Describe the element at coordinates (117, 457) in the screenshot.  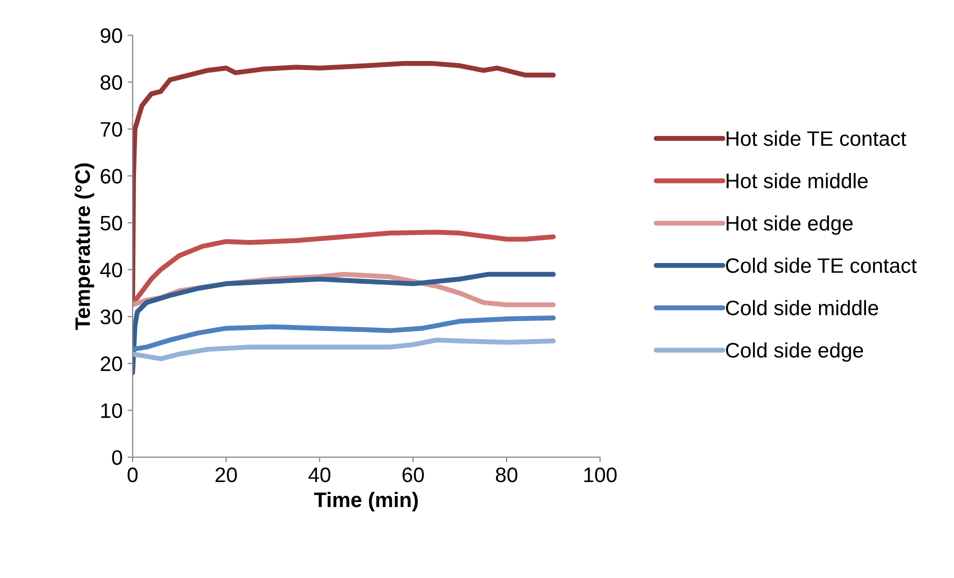
I see `y-tick-label: 0` at that location.